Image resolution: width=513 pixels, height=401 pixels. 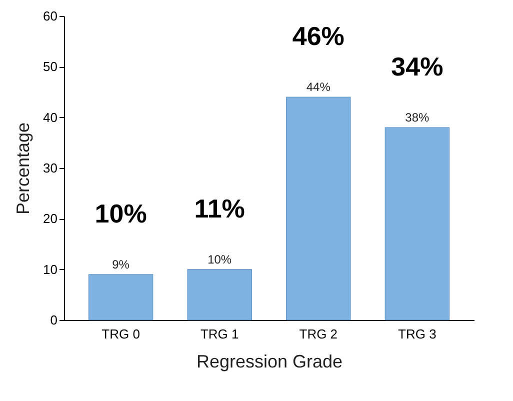 I want to click on y-tick-label: 0, so click(x=54, y=320).